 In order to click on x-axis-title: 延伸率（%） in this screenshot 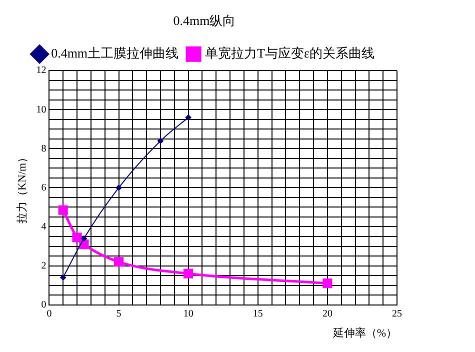, I will do `click(364, 333)`.